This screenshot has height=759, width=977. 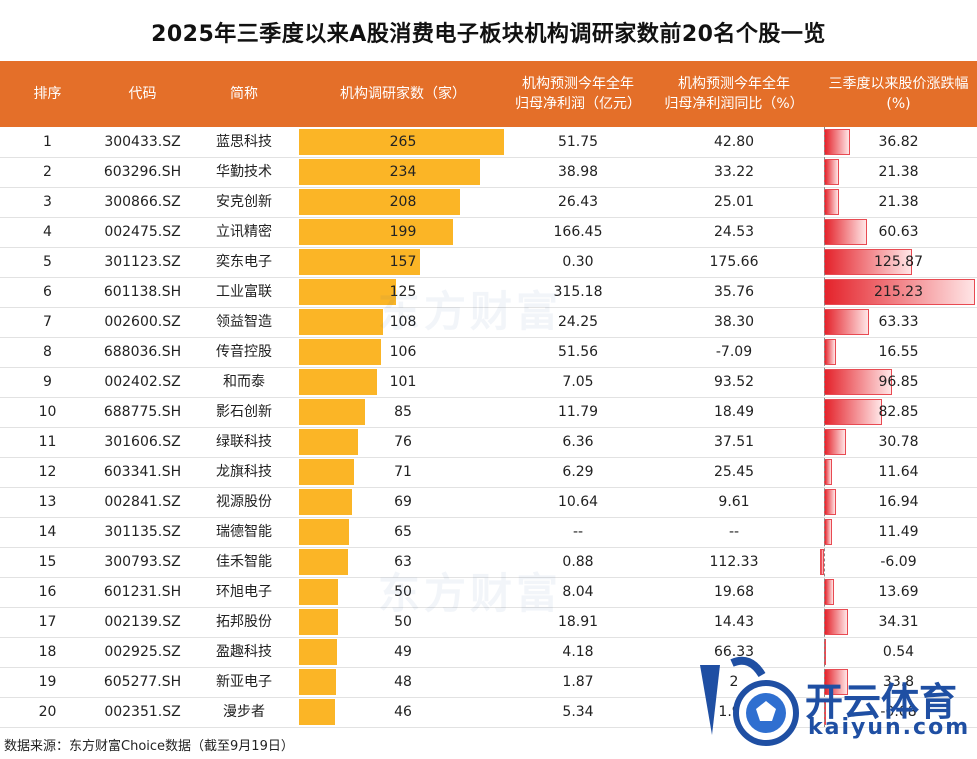 What do you see at coordinates (578, 232) in the screenshot?
I see `profit-cell: 166.45` at bounding box center [578, 232].